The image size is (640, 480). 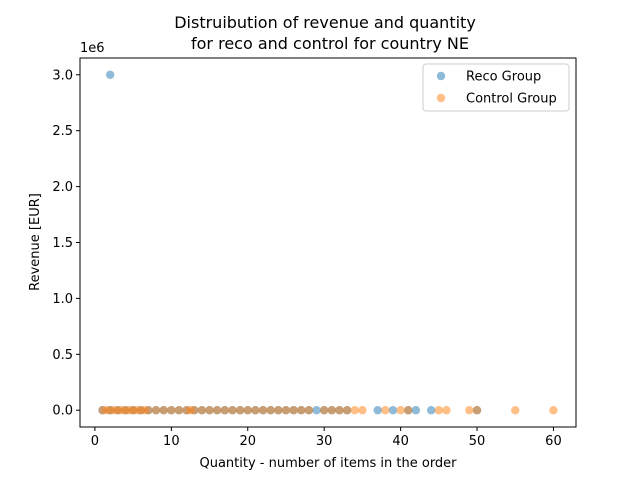 I want to click on y-tick-label: 1.5, so click(x=62, y=243).